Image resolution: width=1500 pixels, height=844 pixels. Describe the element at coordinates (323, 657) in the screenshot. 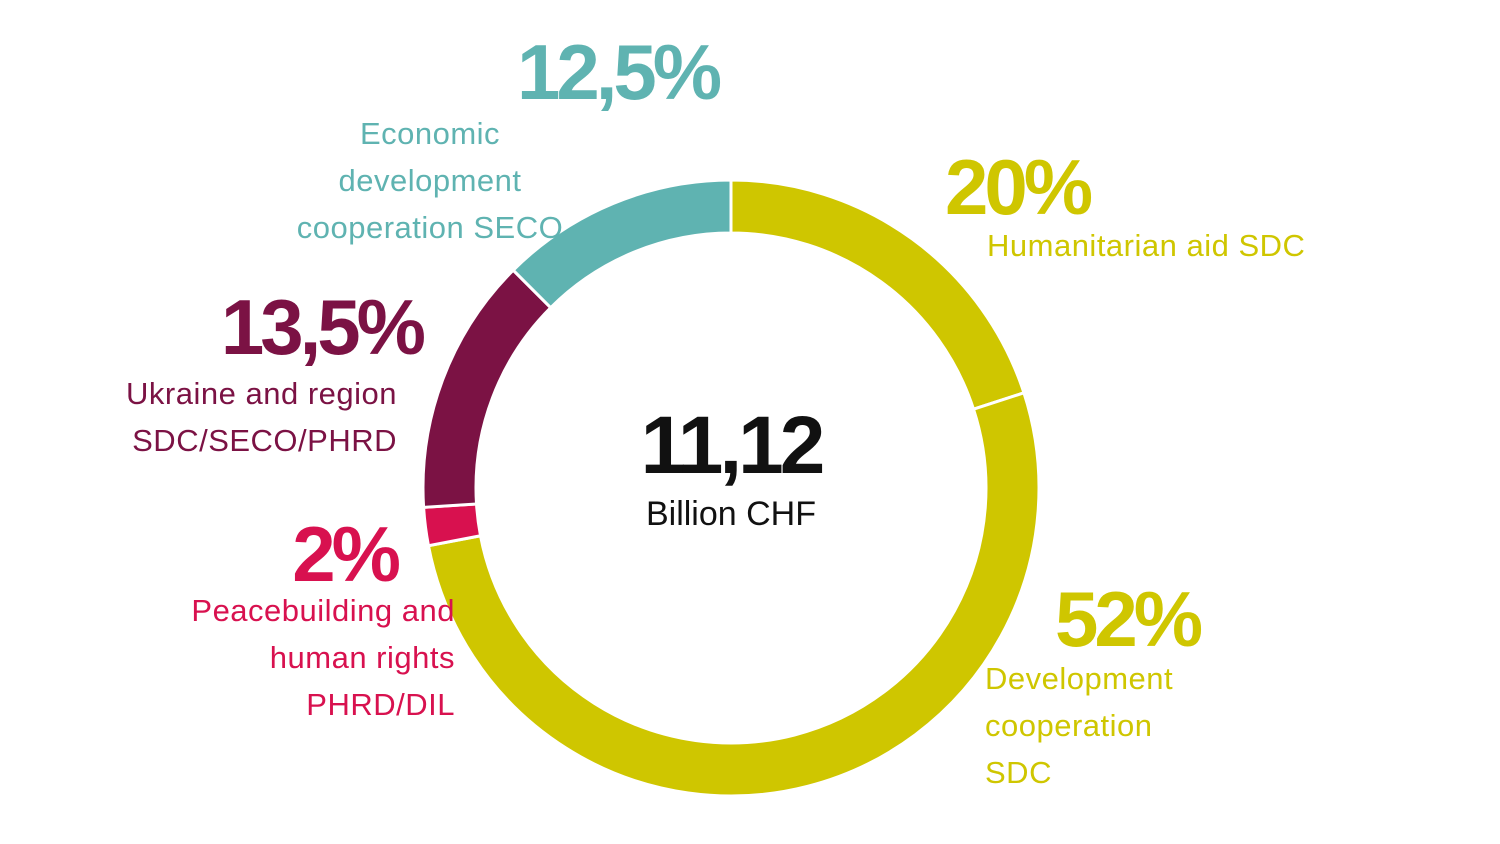

I see `category-label: Peacebuilding and human rights PHRD/DIL` at that location.